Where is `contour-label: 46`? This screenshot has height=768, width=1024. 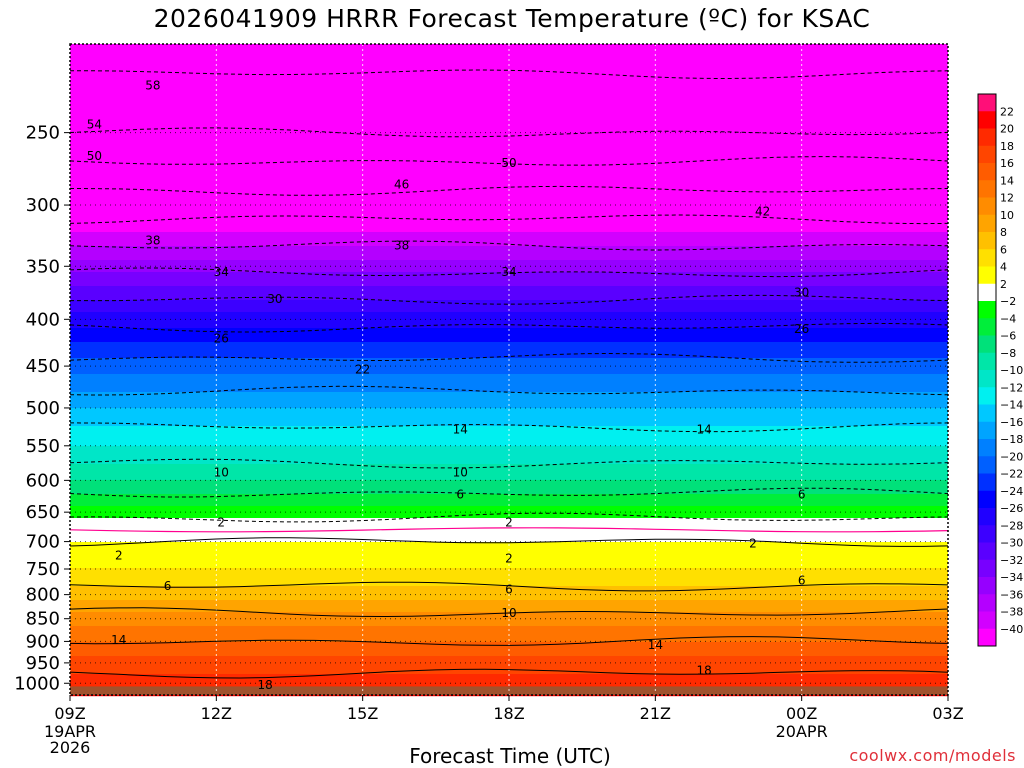
contour-label: 46 is located at coordinates (401, 185).